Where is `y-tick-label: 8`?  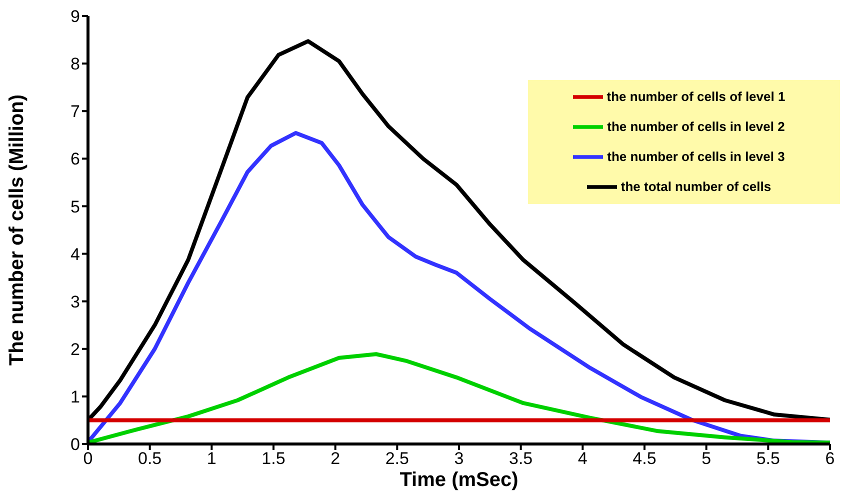 y-tick-label: 8 is located at coordinates (75, 64).